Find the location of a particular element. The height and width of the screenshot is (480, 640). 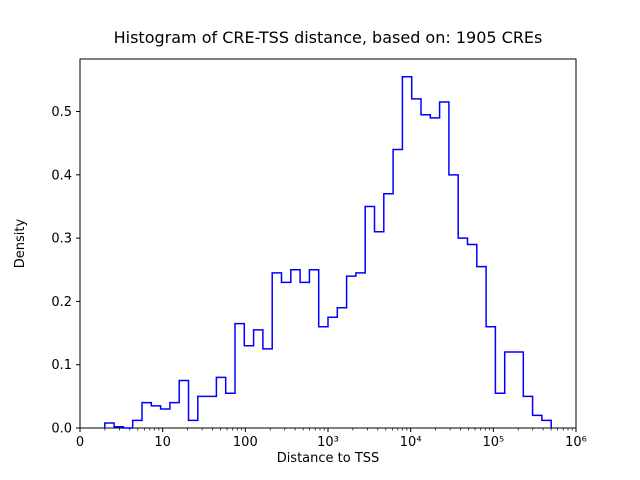

x-tick-label: 10 is located at coordinates (162, 442).